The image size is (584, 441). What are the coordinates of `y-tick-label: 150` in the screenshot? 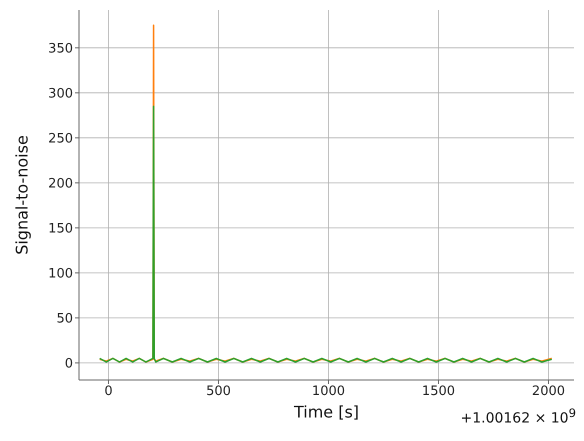 It's located at (60, 228).